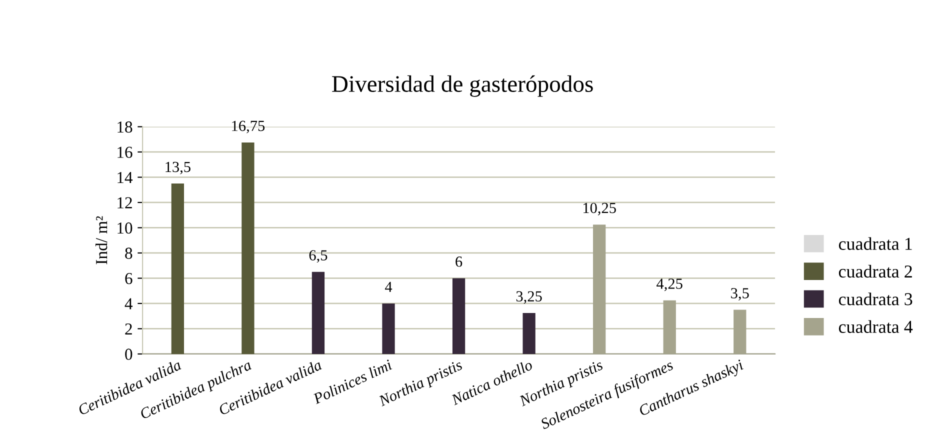 The height and width of the screenshot is (437, 944). Describe the element at coordinates (125, 178) in the screenshot. I see `y-tick-label: 14` at that location.